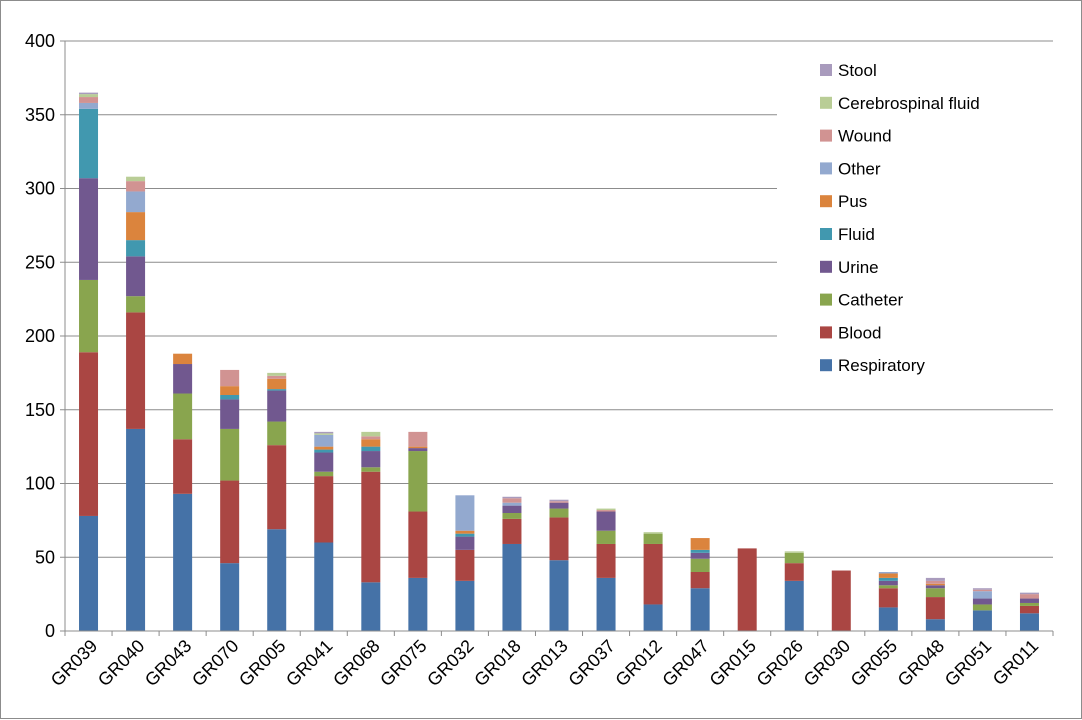  What do you see at coordinates (89, 143) in the screenshot?
I see `bar-segment-fluid-gr039` at bounding box center [89, 143].